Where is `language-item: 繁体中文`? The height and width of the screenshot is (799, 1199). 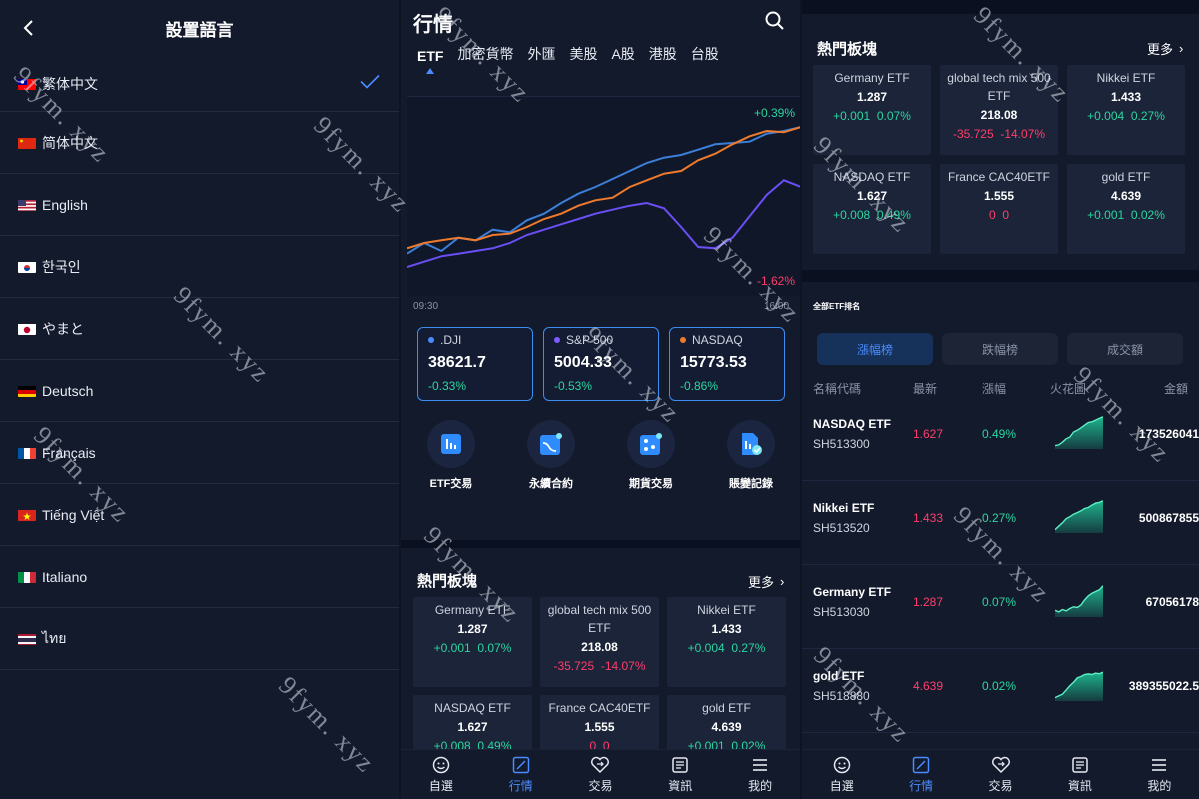
language-item: 繁体中文 is located at coordinates (199, 84).